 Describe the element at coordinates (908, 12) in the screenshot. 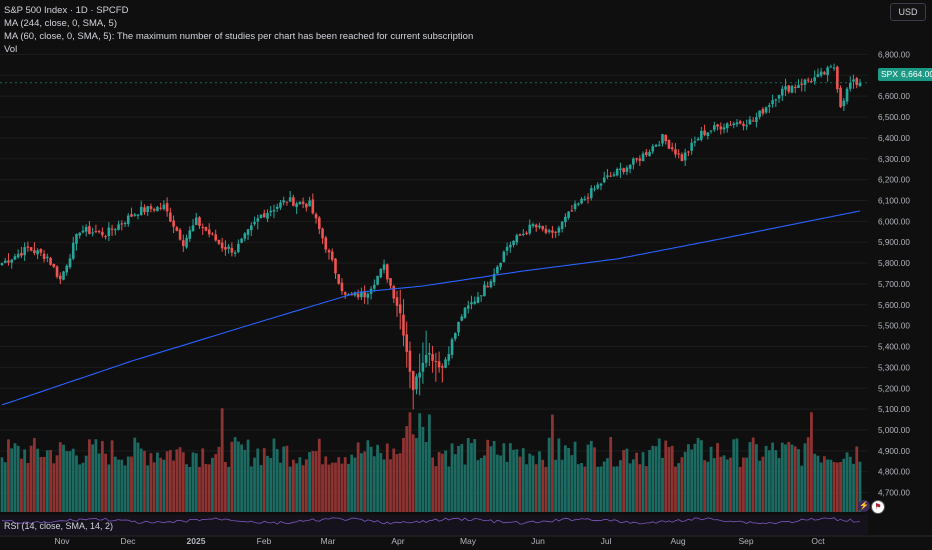

I see `currency-button: USD` at that location.